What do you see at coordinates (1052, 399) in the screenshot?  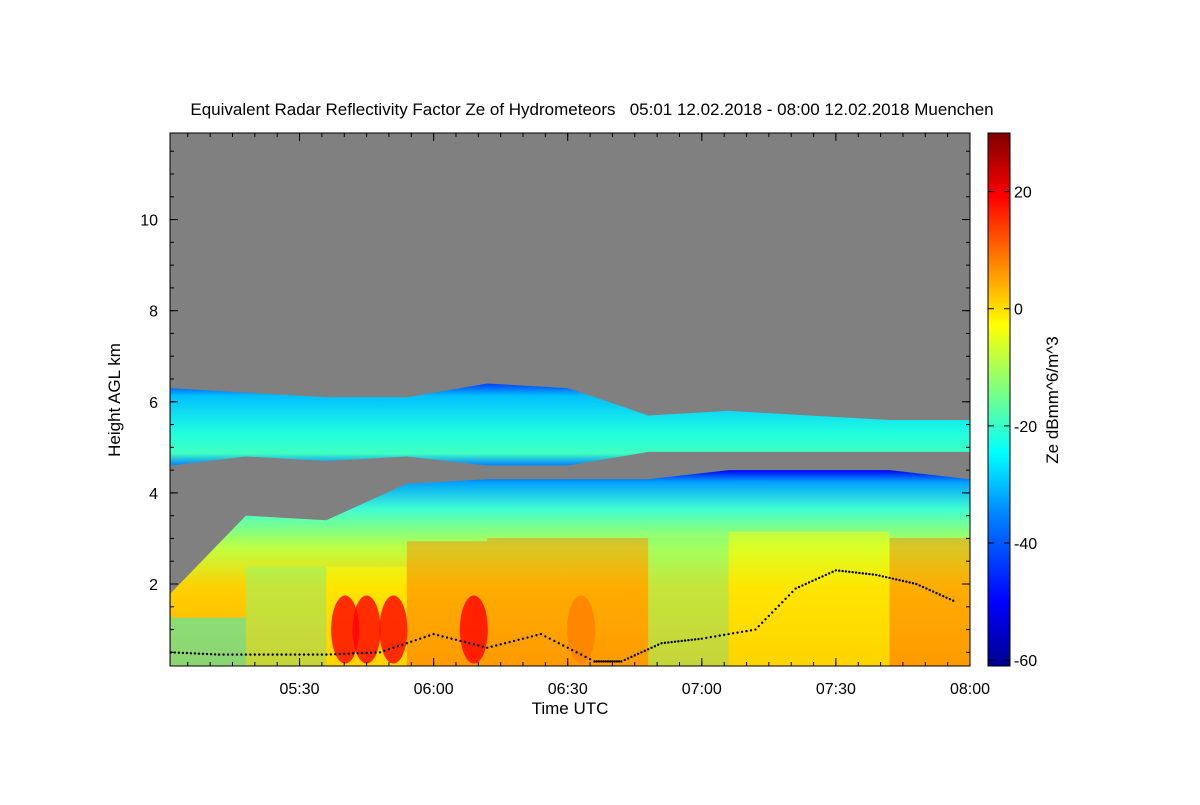 I see `colorbar-label: Ze dBmm^6/m^3` at bounding box center [1052, 399].